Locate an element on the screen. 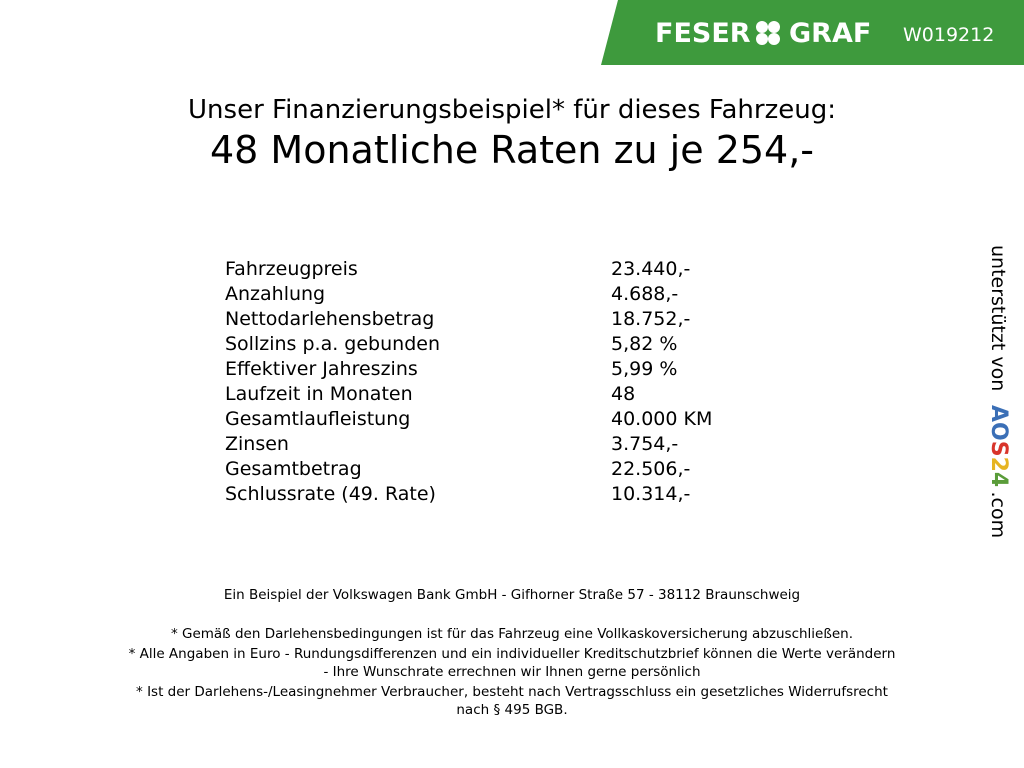  brand-left: FESER is located at coordinates (703, 33).